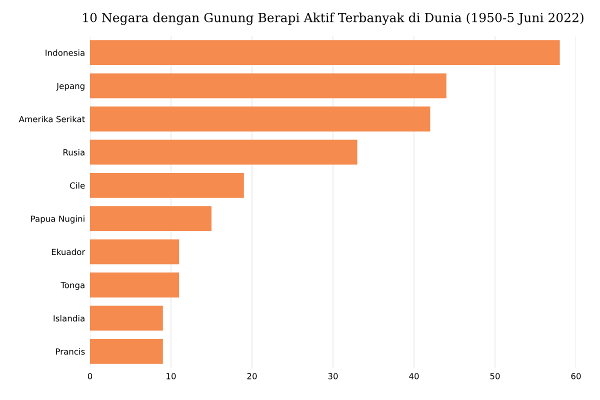  I want to click on x-tick-label: 40, so click(414, 376).